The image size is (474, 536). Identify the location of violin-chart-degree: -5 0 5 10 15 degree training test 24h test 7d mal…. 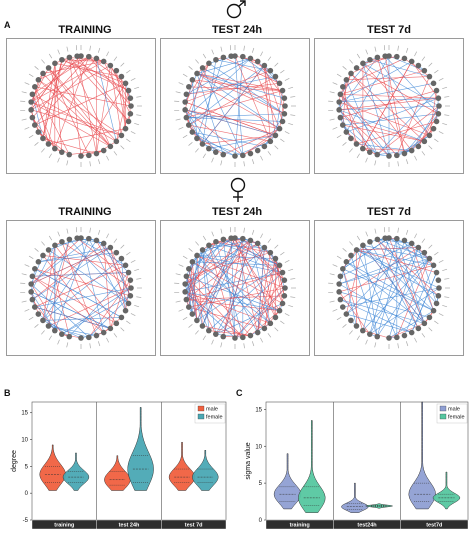
(119, 465).